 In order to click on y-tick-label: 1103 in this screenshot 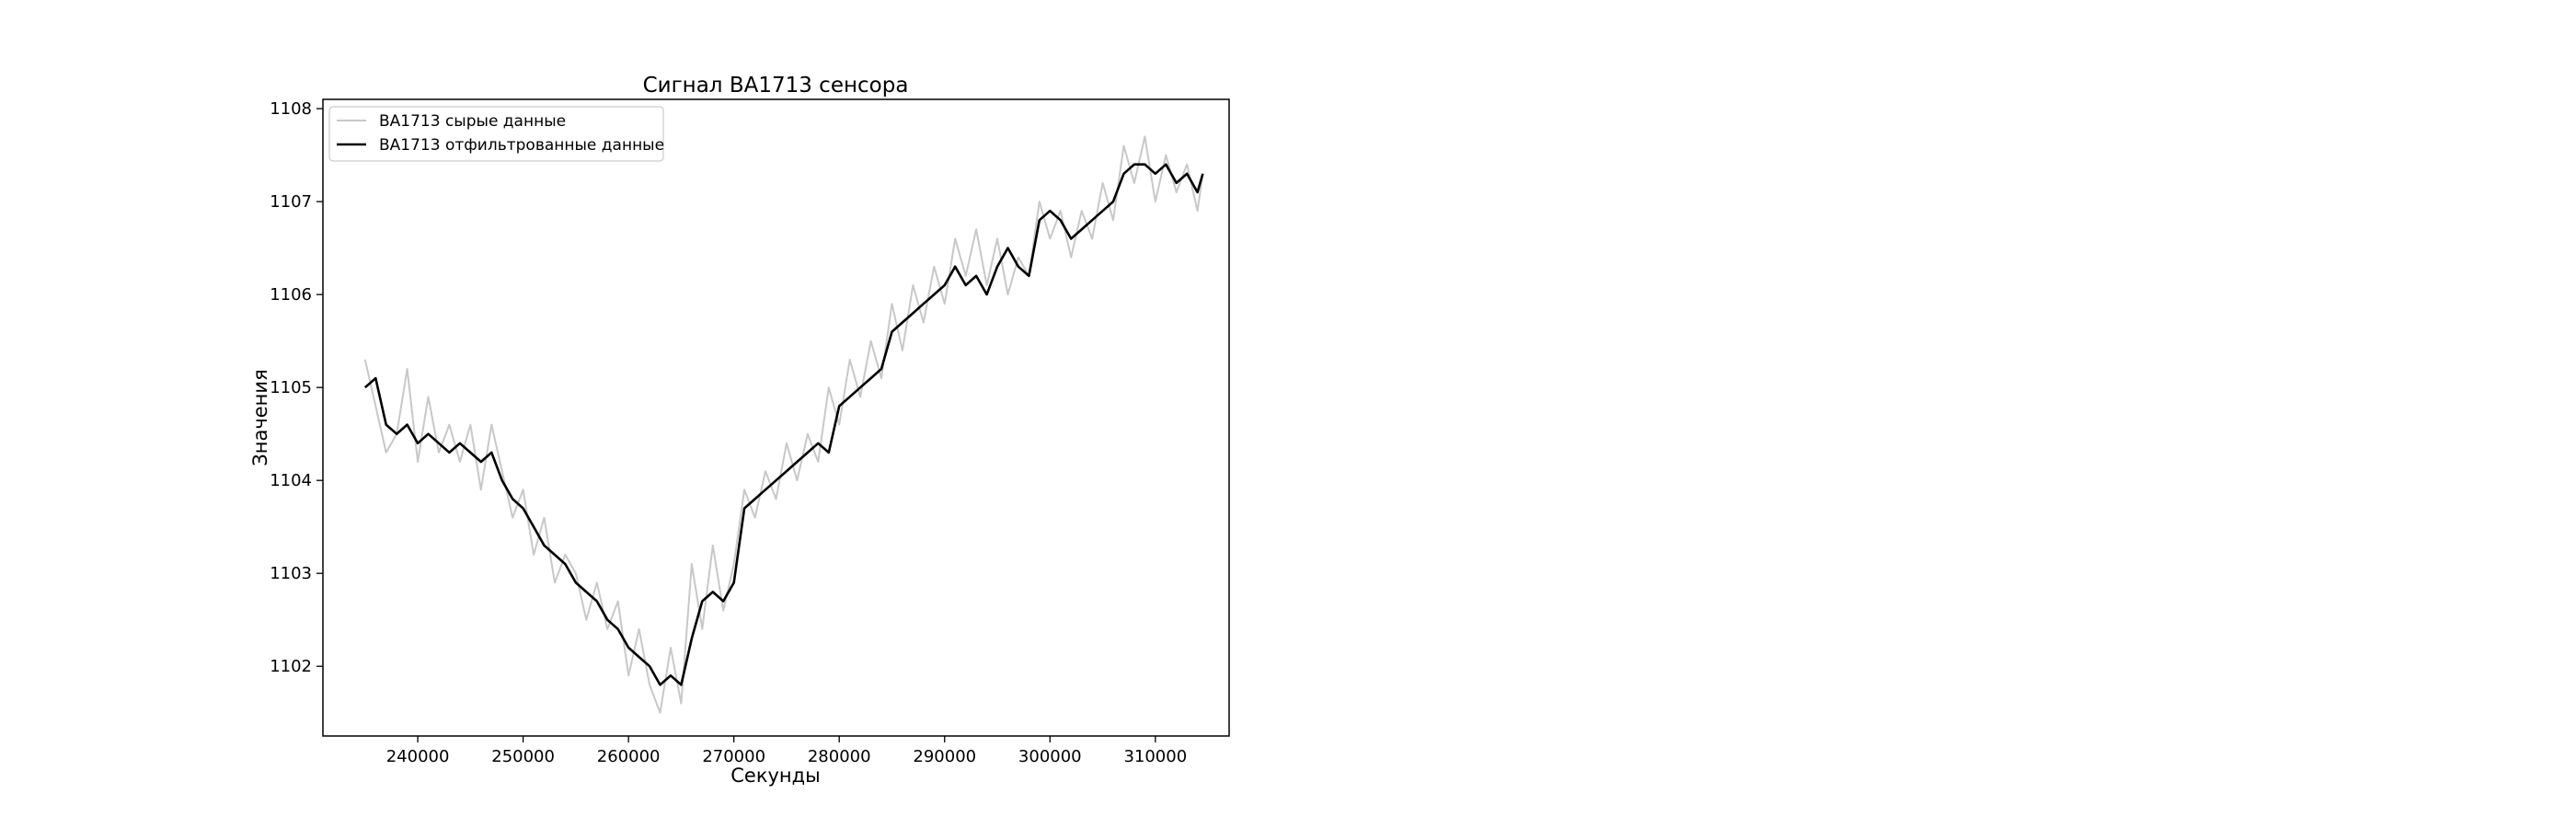, I will do `click(291, 573)`.